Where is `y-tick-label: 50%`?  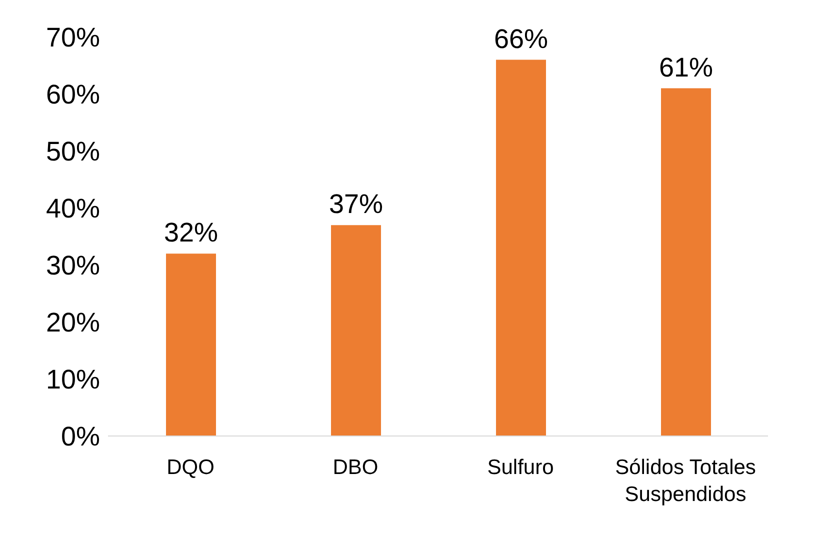
y-tick-label: 50% is located at coordinates (73, 151).